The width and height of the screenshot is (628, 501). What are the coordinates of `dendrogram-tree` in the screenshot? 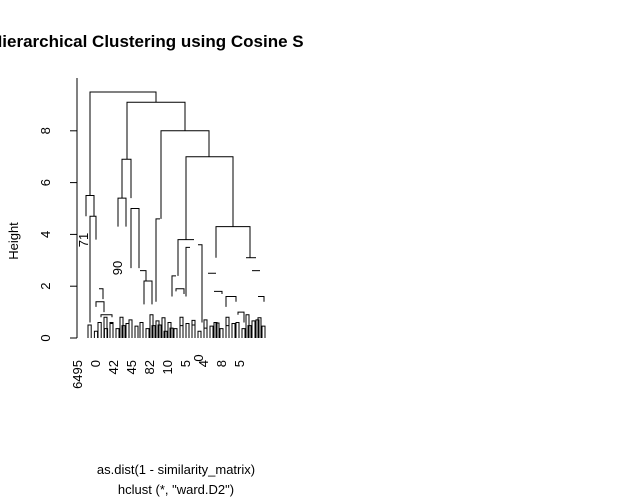 It's located at (175, 214).